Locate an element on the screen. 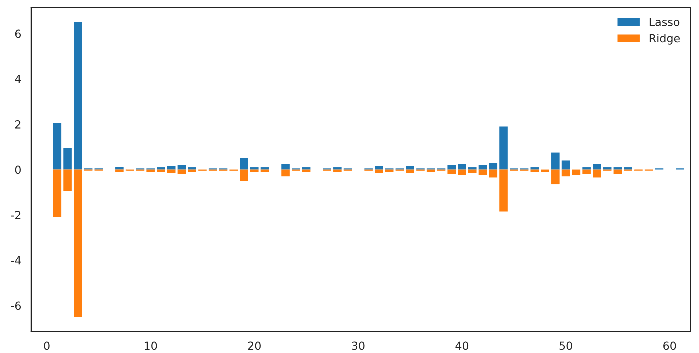  x-tick-label: 40 is located at coordinates (462, 346).